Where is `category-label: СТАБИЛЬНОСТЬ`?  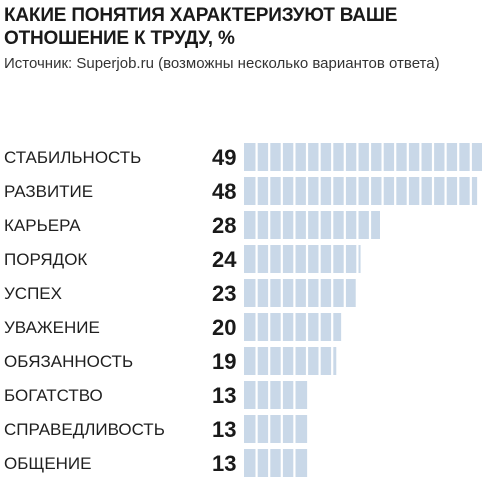
category-label: СТАБИЛЬНОСТЬ is located at coordinates (72, 157).